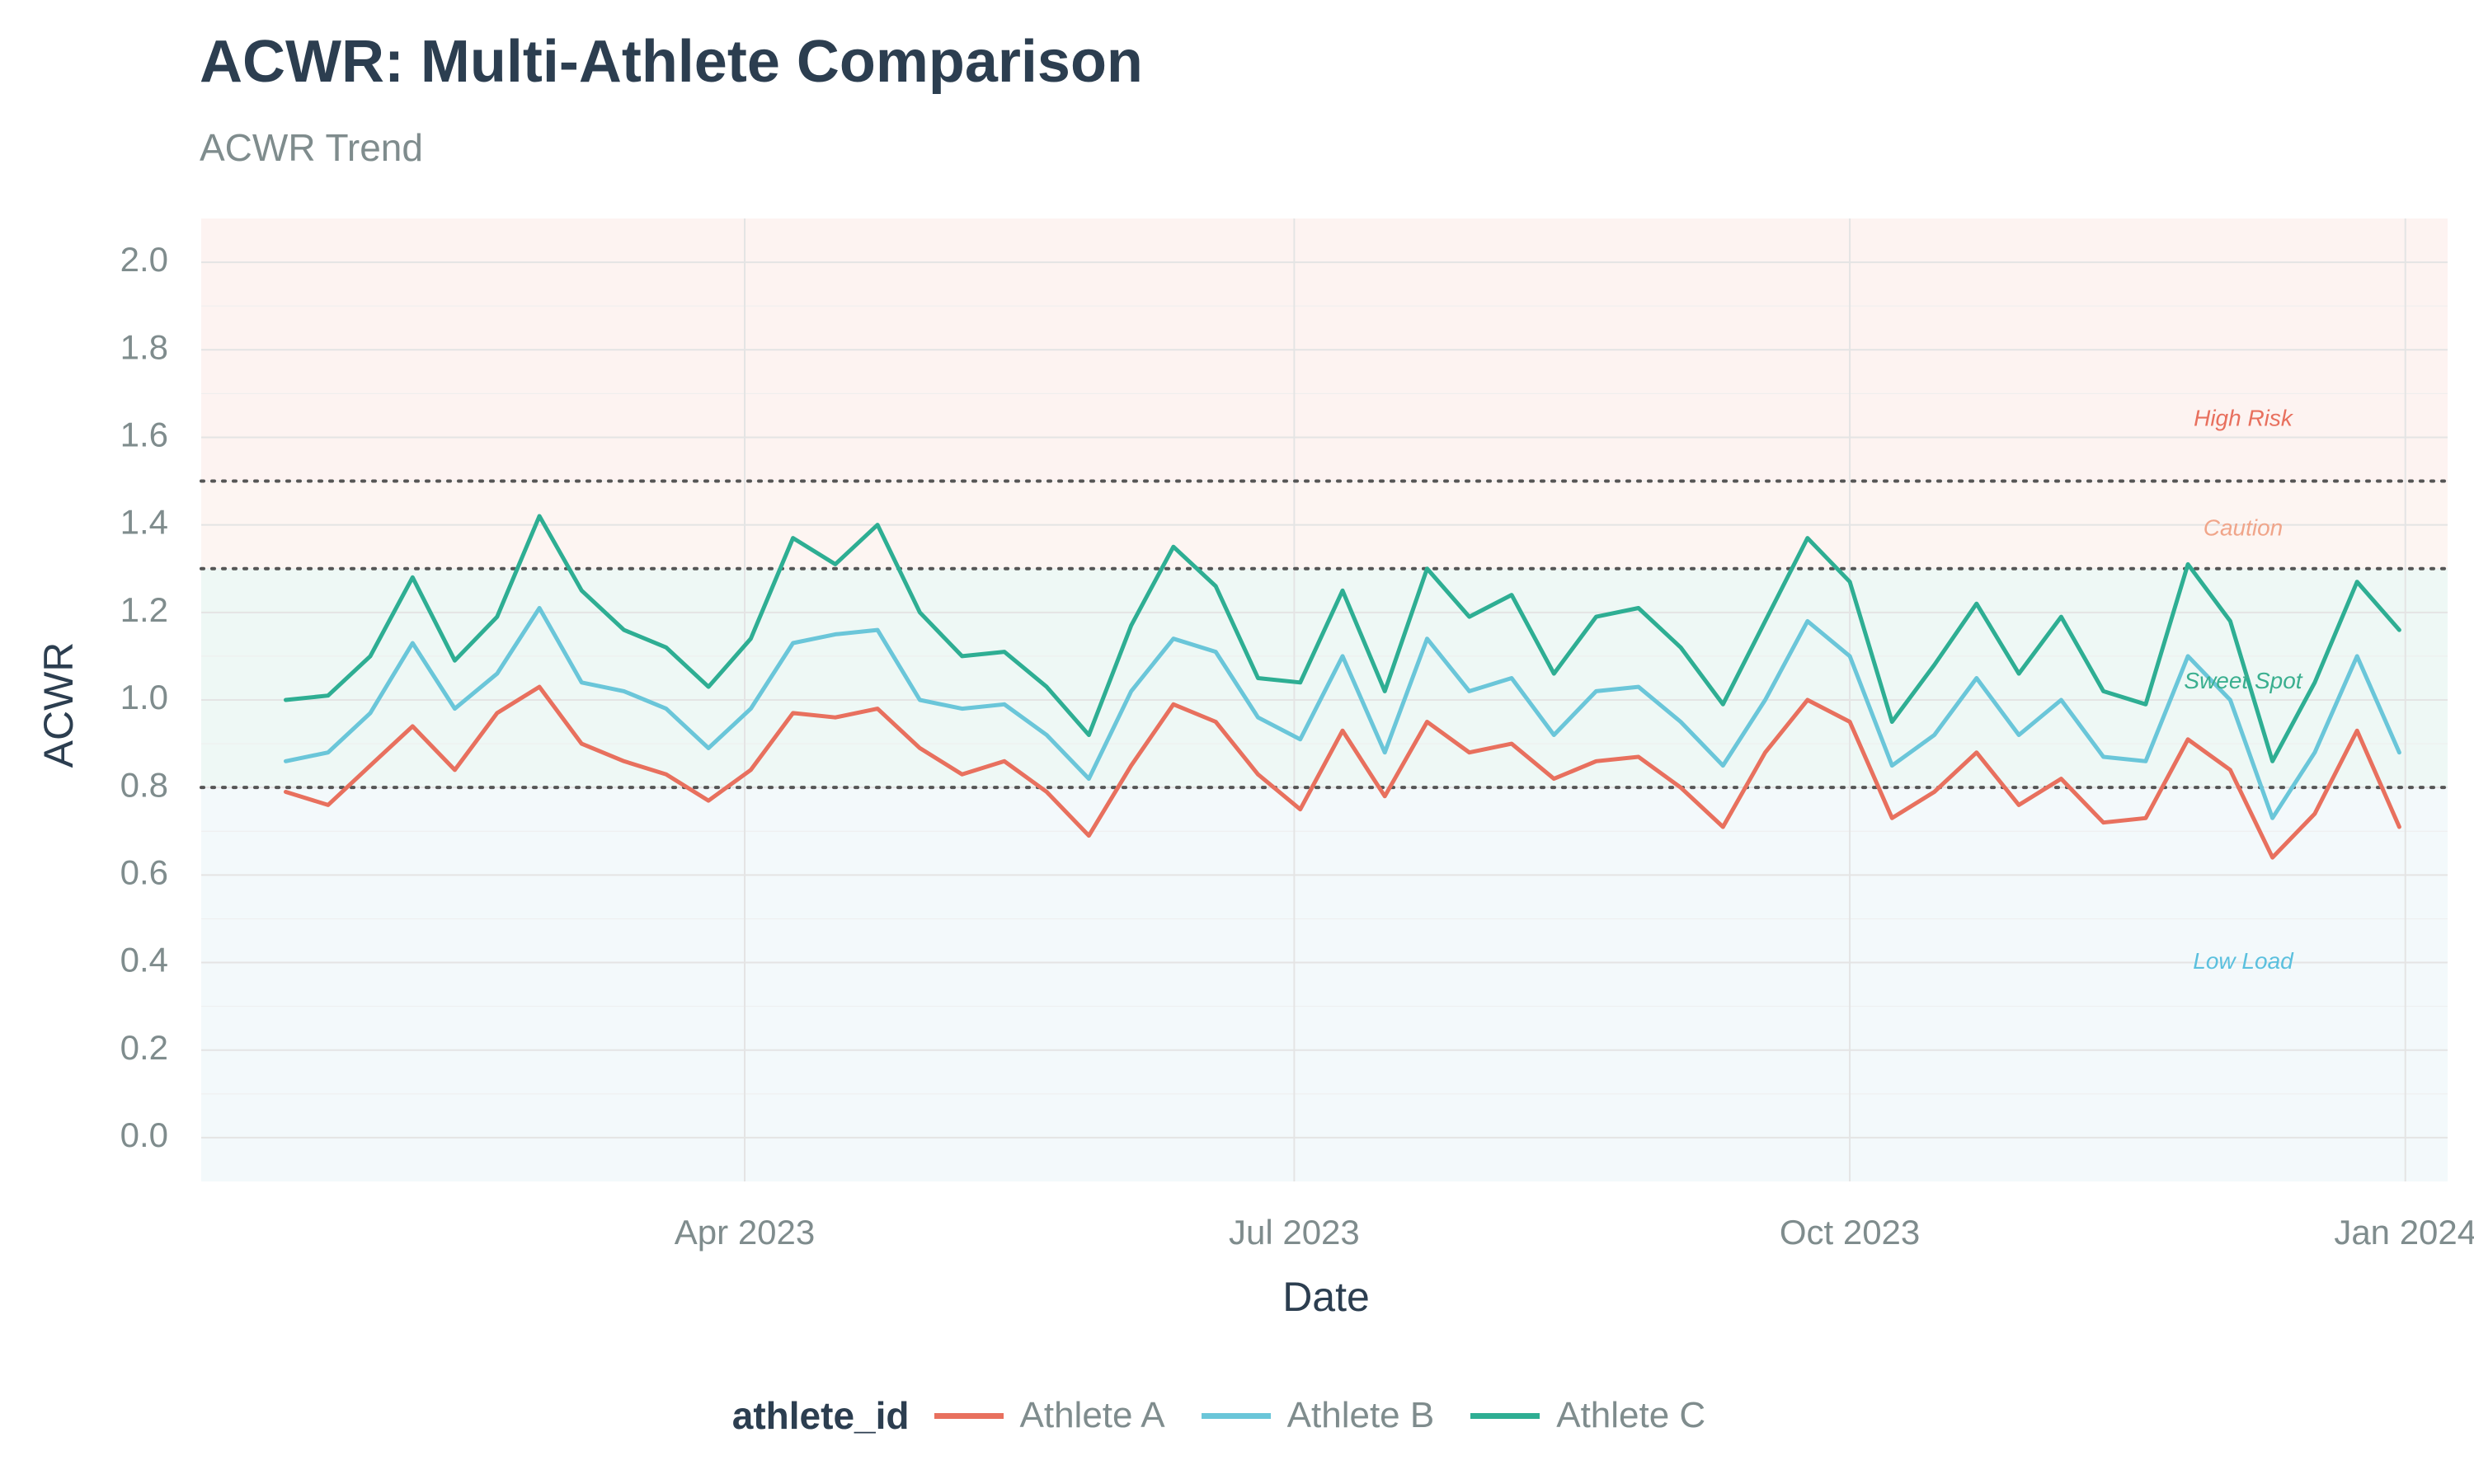 The image size is (2474, 1484). I want to click on x-axis-title: Date, so click(1326, 1297).